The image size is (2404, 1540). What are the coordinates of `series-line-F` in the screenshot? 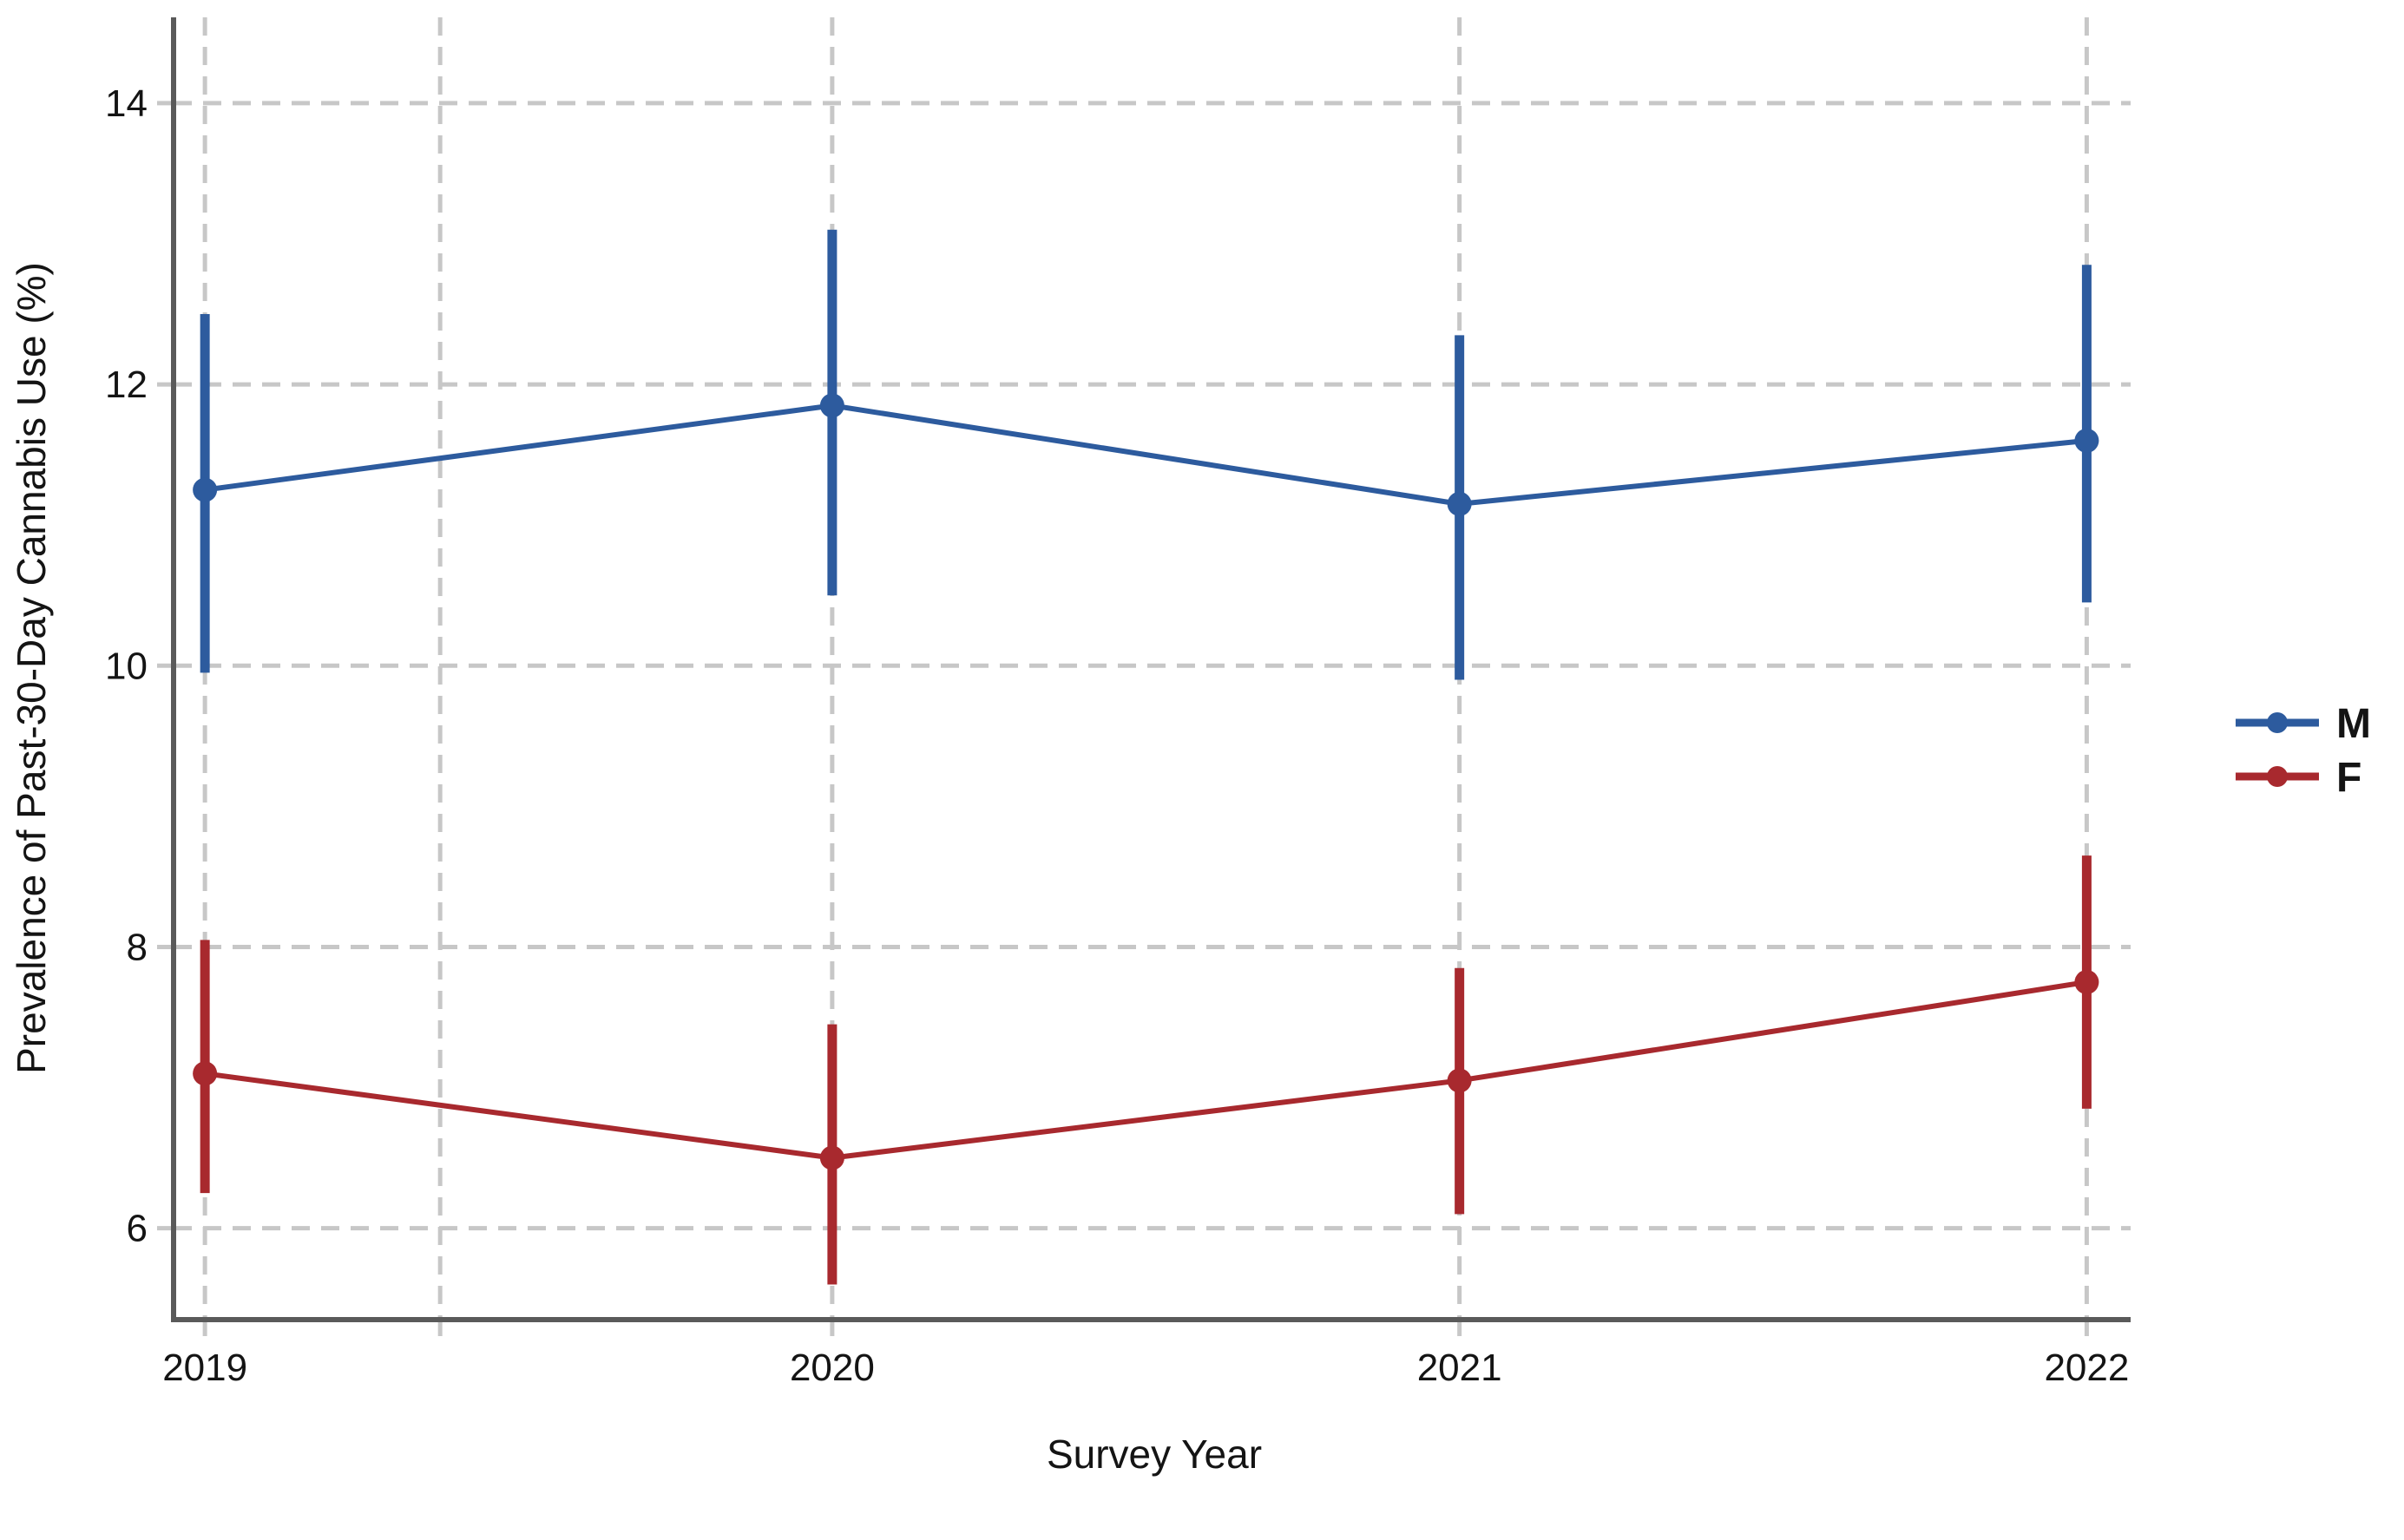 It's located at (1145, 1070).